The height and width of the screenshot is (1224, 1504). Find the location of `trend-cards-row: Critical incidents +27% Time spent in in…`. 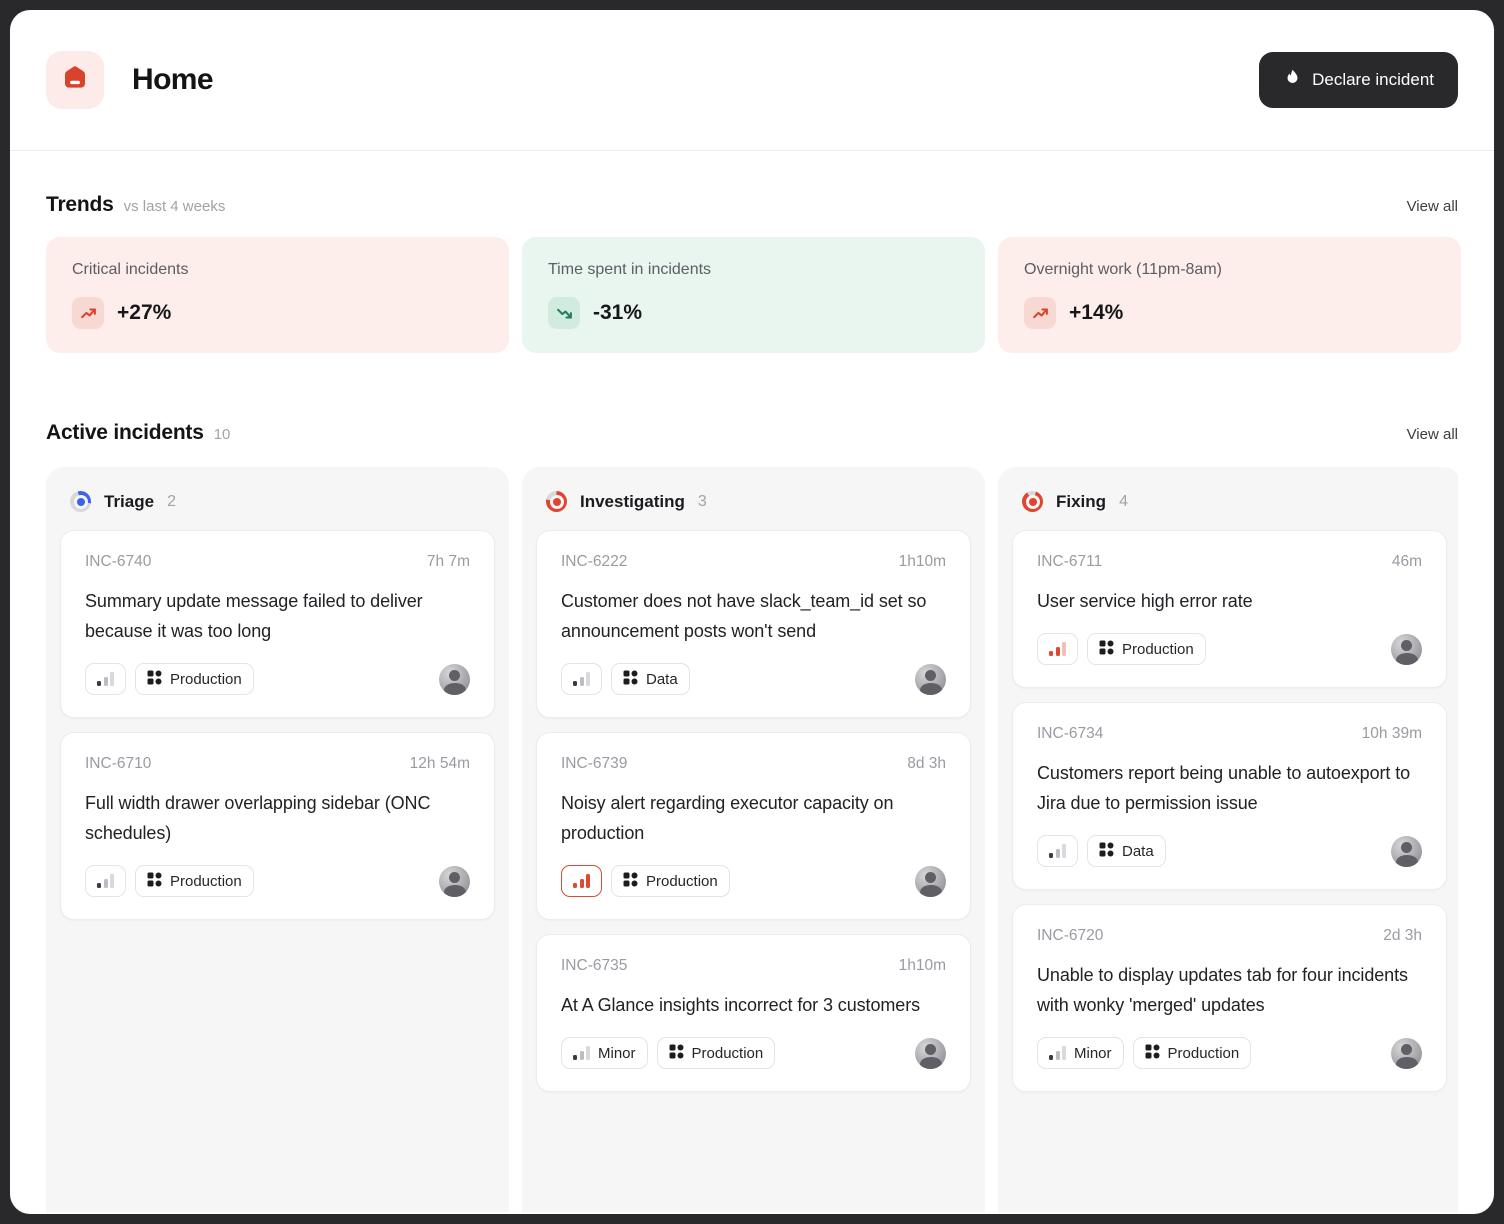

trend-cards-row: Critical incidents +27% Time spent in in… is located at coordinates (753, 295).